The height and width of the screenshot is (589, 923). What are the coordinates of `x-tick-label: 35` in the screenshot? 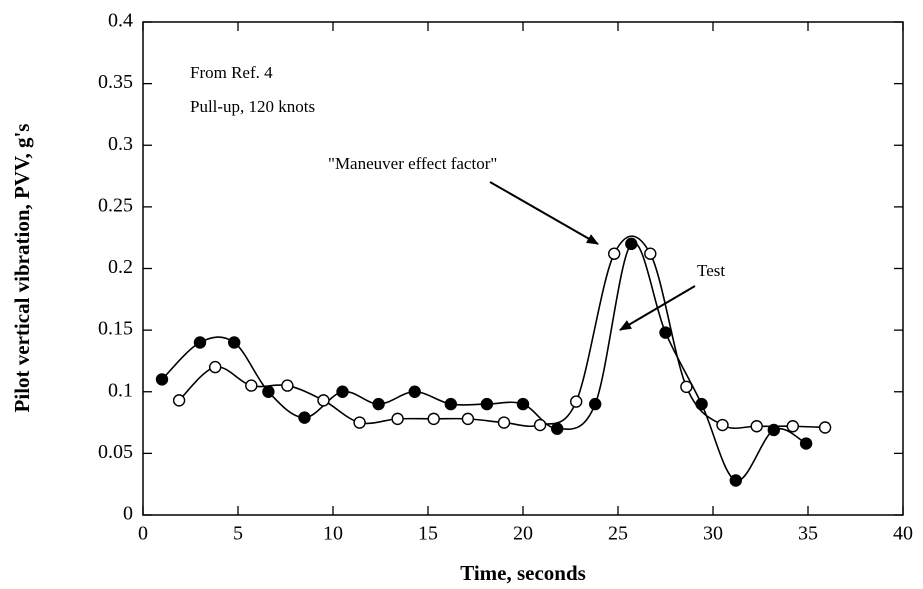 It's located at (808, 534).